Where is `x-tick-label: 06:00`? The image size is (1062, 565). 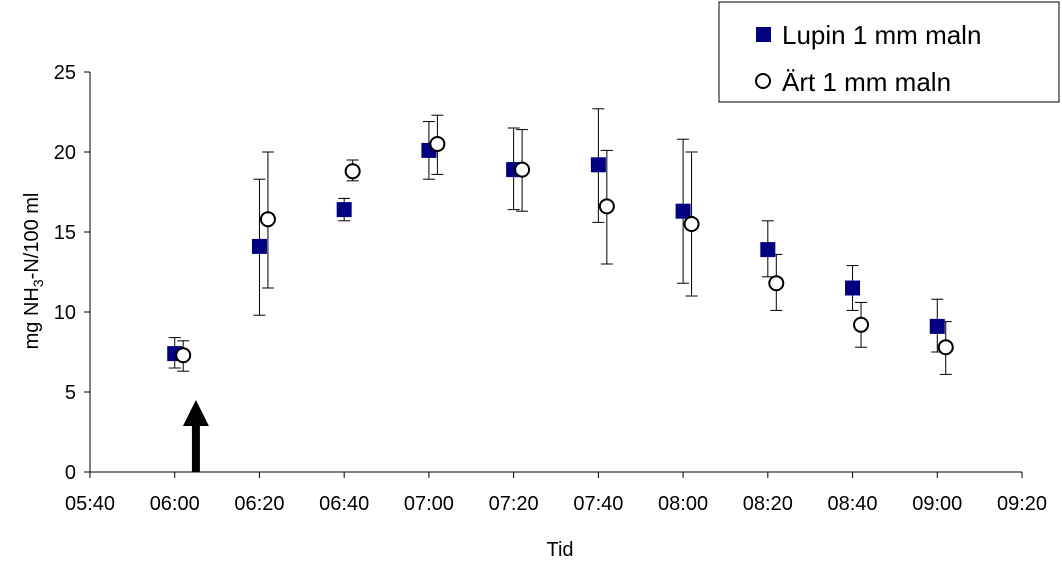 x-tick-label: 06:00 is located at coordinates (175, 504).